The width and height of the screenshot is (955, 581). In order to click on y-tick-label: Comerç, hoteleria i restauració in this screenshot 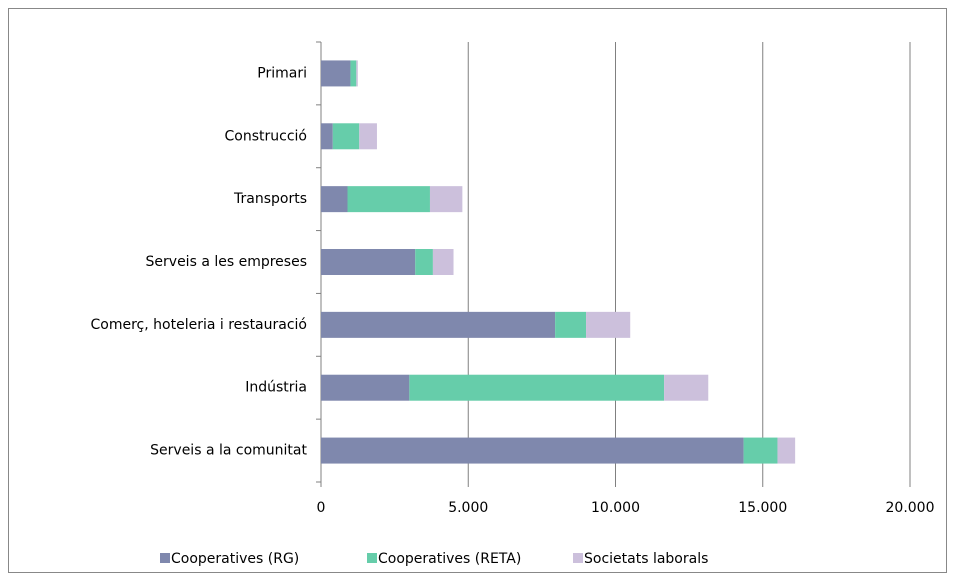, I will do `click(199, 325)`.